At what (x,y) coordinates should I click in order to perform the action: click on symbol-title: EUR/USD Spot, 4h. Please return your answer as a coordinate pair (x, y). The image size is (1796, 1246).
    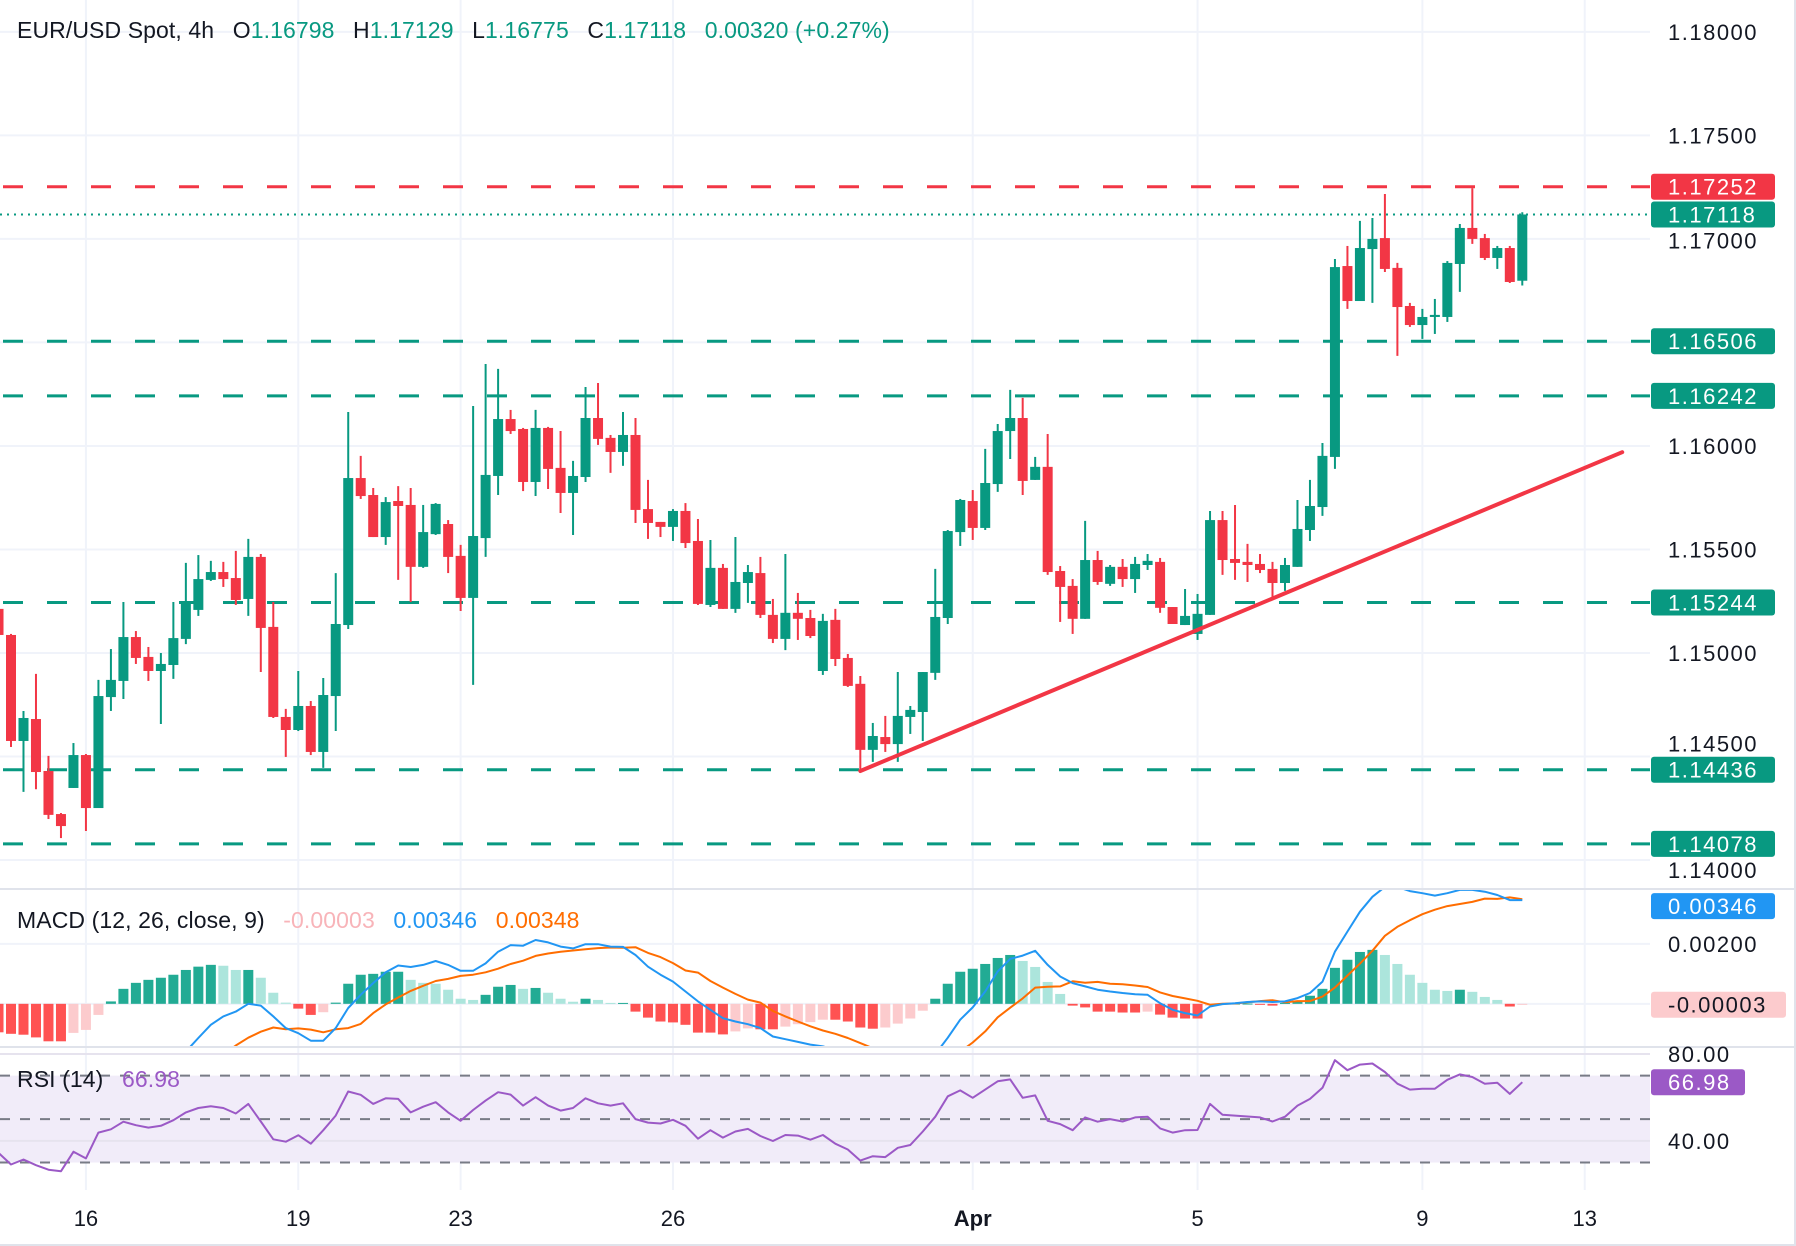
    Looking at the image, I should click on (116, 30).